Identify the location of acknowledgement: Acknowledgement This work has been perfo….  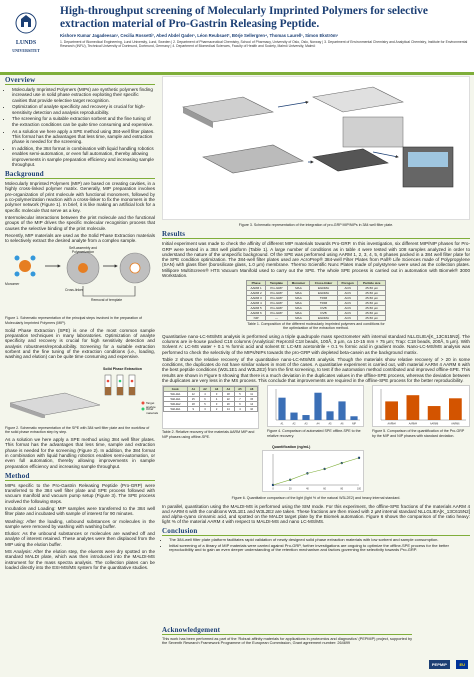
(287, 637).